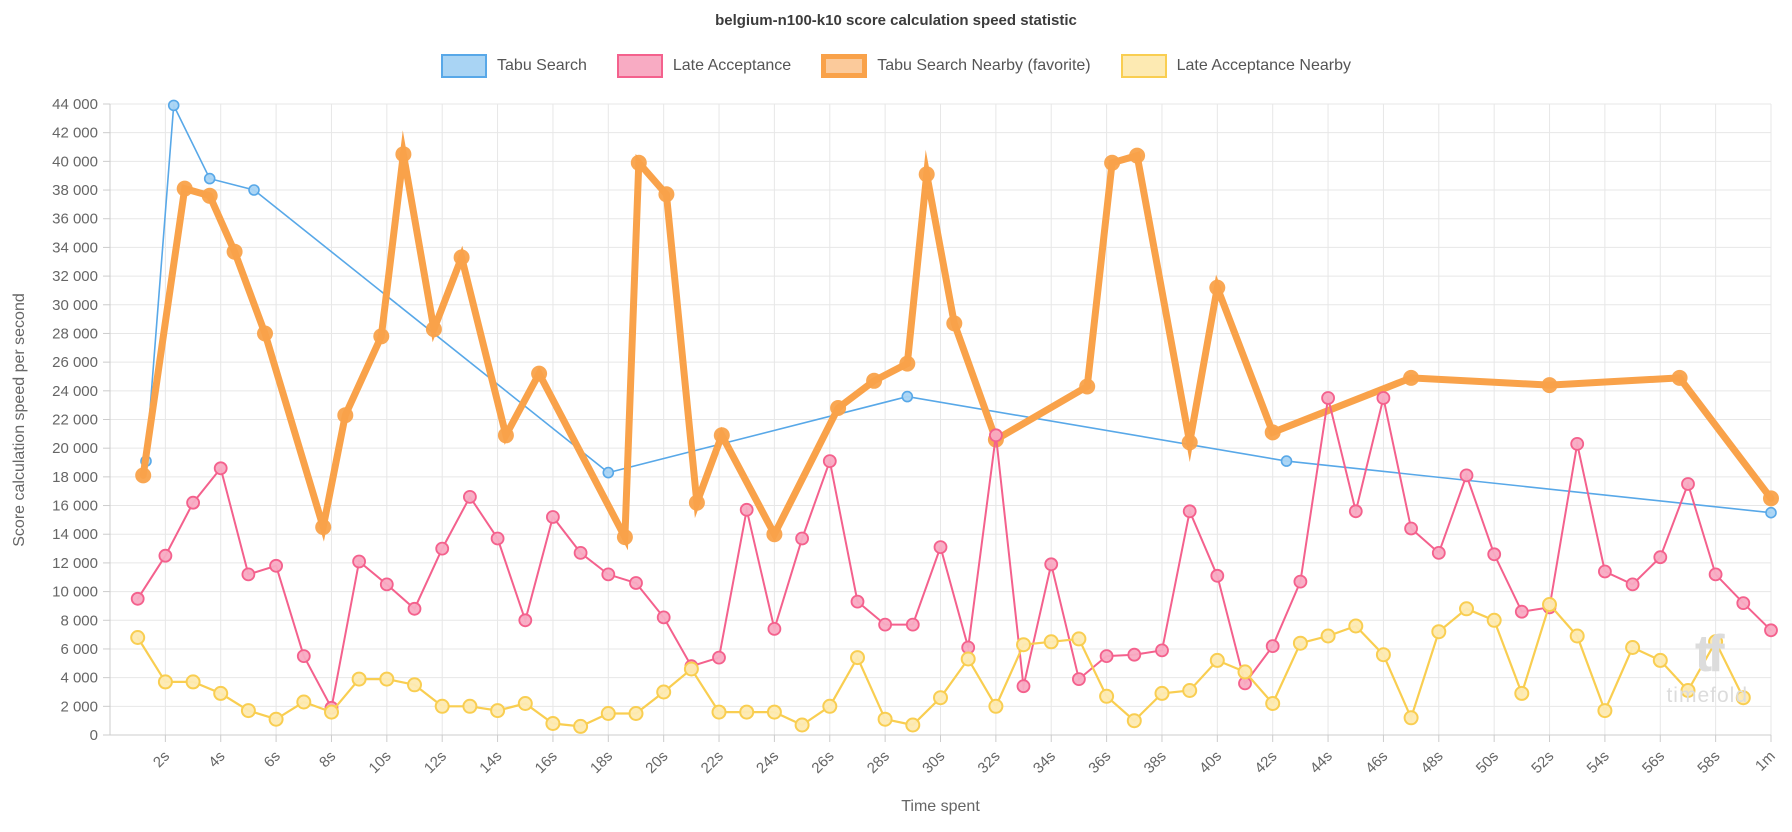  Describe the element at coordinates (703, 66) in the screenshot. I see `legend-item-late-acceptance: Late Acceptance` at that location.